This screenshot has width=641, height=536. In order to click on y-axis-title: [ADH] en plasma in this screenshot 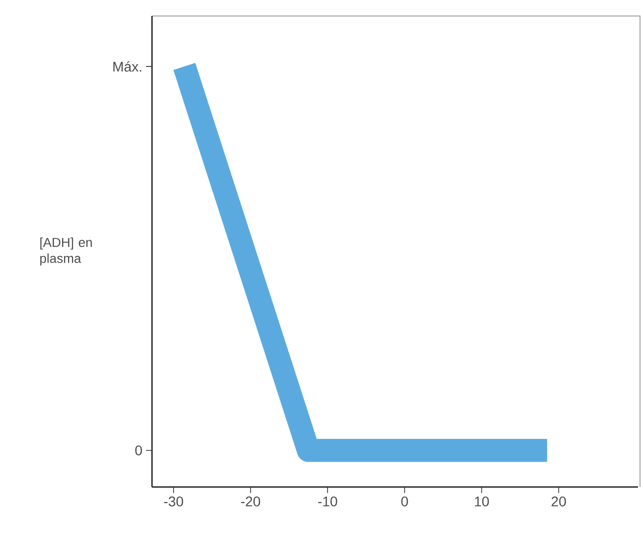, I will do `click(66, 251)`.